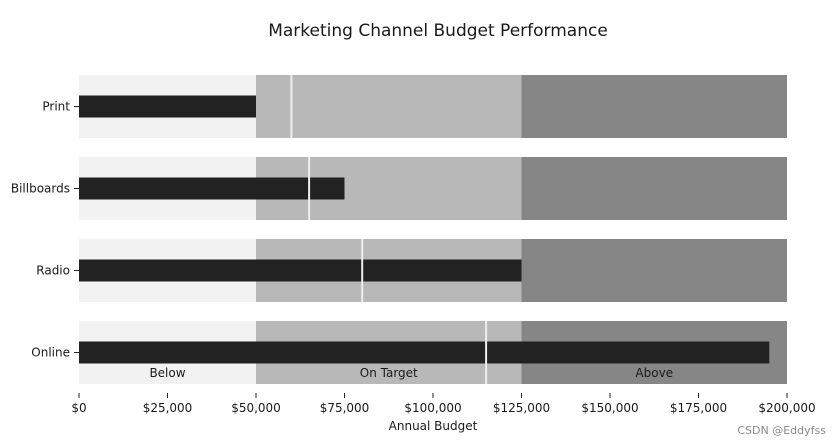 This screenshot has height=445, width=836. What do you see at coordinates (432, 408) in the screenshot?
I see `x-tick-label: $100,000` at bounding box center [432, 408].